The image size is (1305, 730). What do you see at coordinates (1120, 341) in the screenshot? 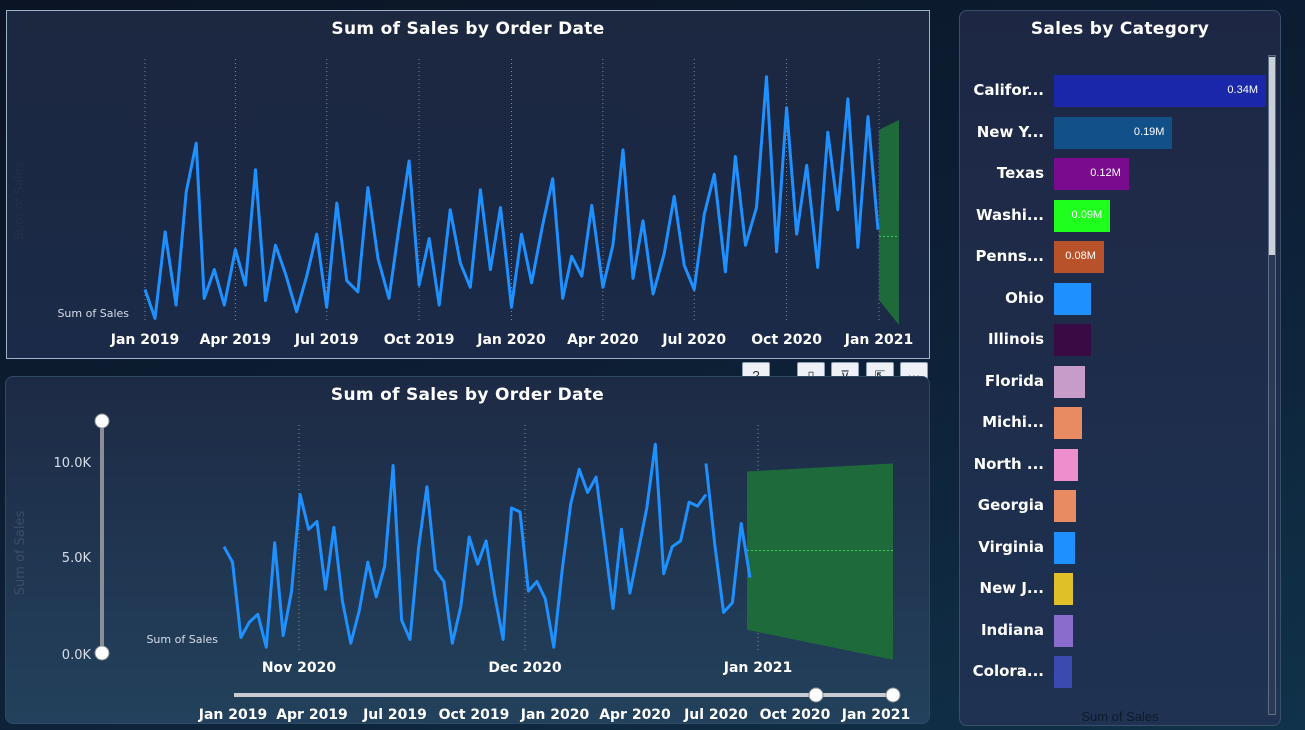
I see `bar-row: Illinois` at bounding box center [1120, 341].